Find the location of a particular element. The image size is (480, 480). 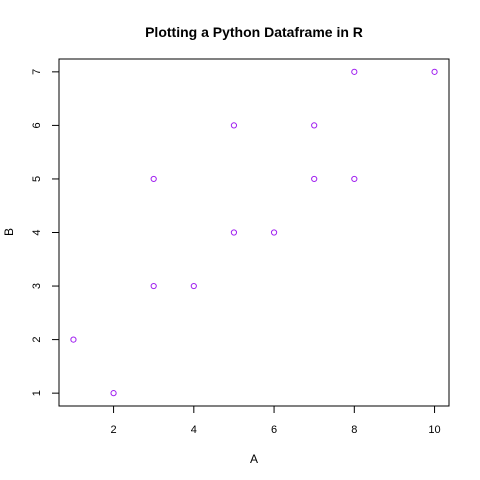

y-tick-label: 4 is located at coordinates (37, 232).